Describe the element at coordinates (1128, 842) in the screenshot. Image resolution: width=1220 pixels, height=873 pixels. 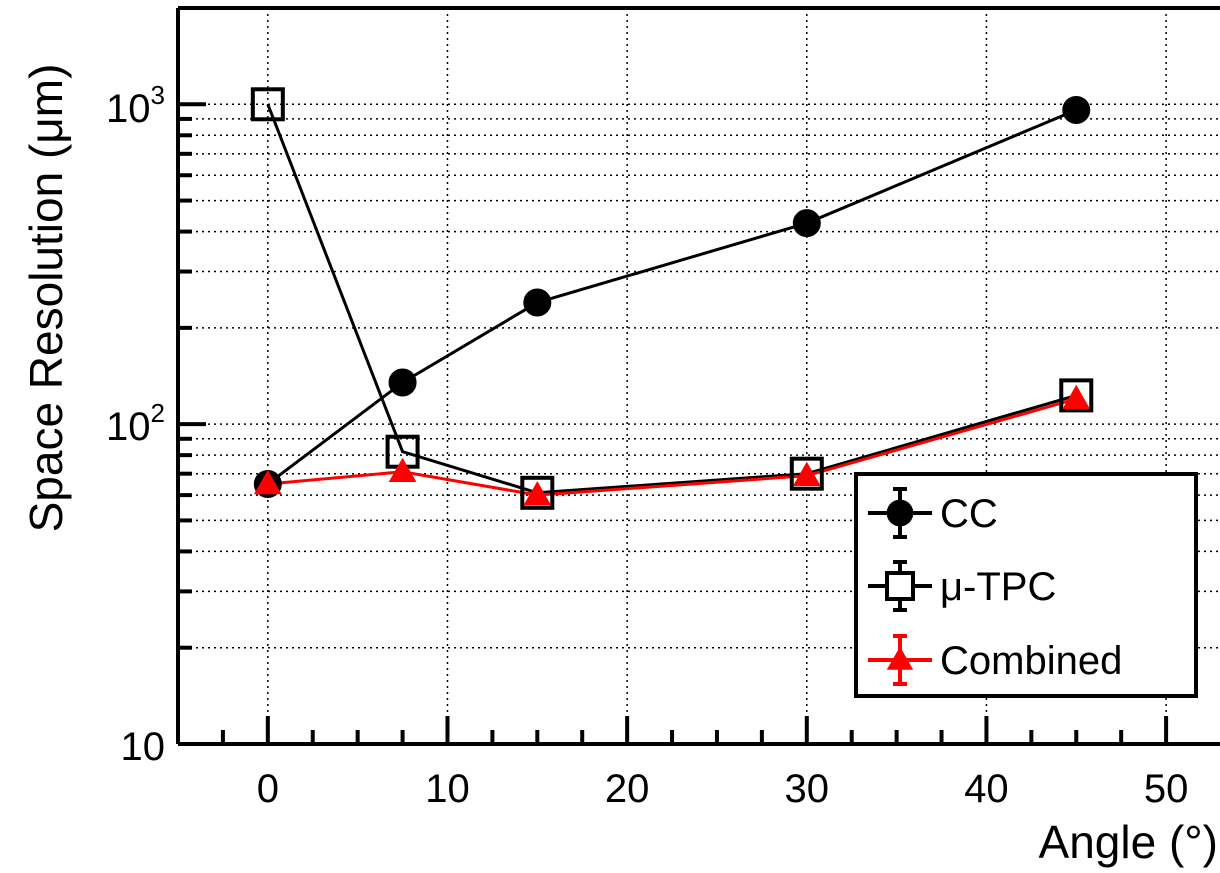
I see `x-axis-title: Angle (°)` at that location.